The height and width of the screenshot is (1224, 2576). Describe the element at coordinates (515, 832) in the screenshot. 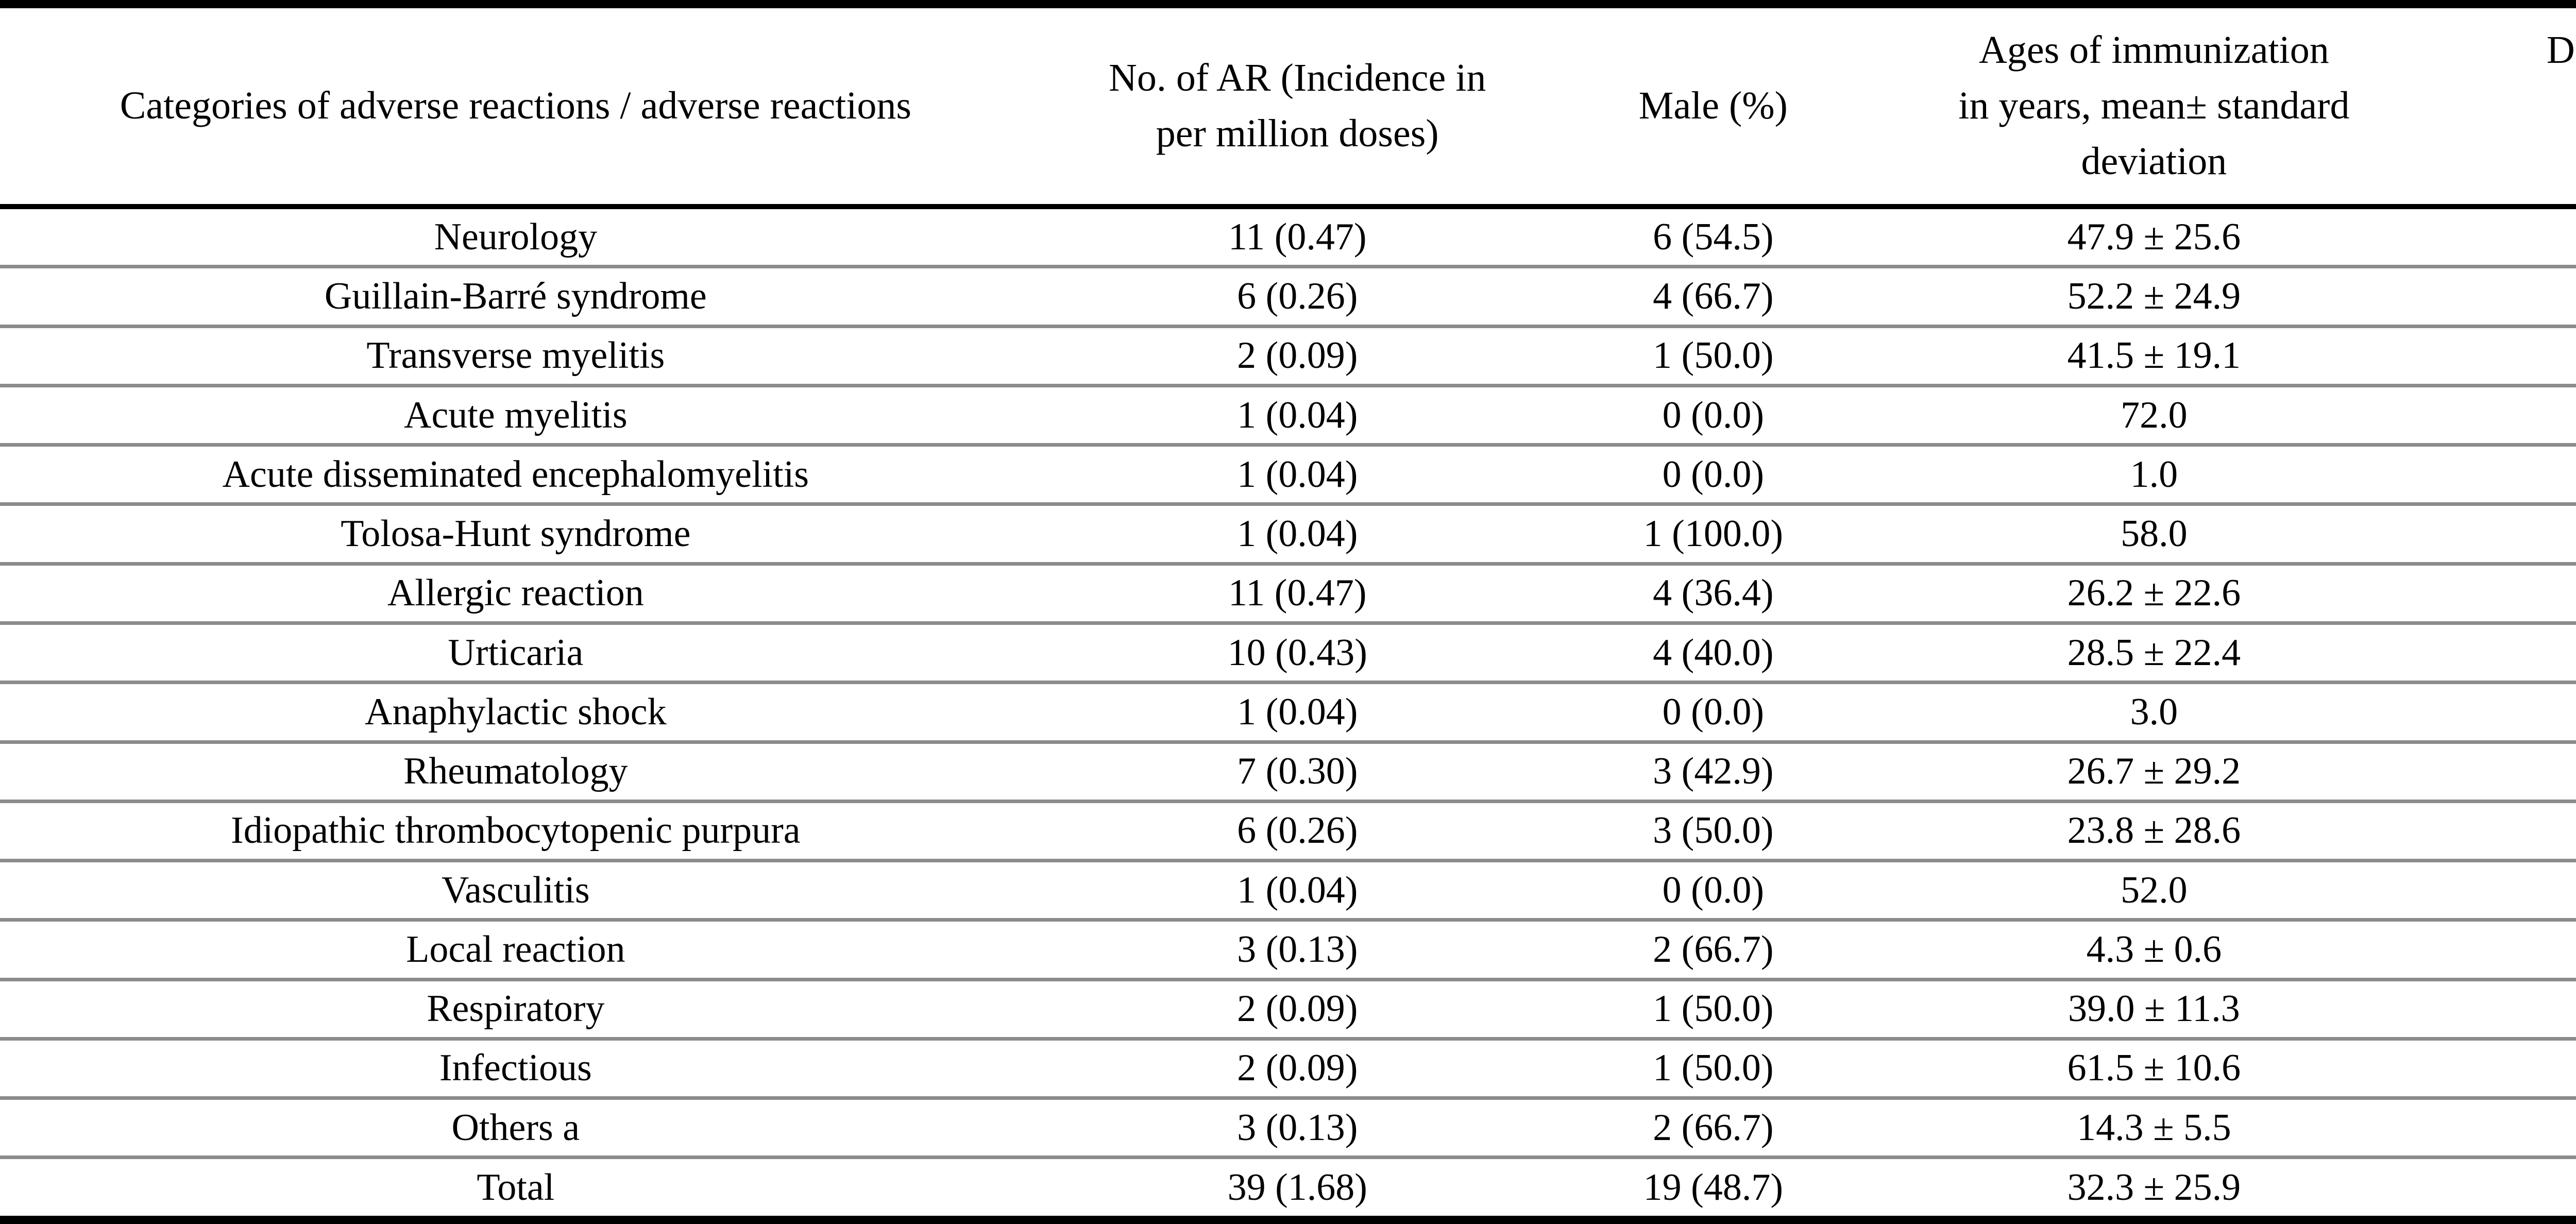

I see `cell-category: Idiopathic thrombocytopenic purpura` at that location.